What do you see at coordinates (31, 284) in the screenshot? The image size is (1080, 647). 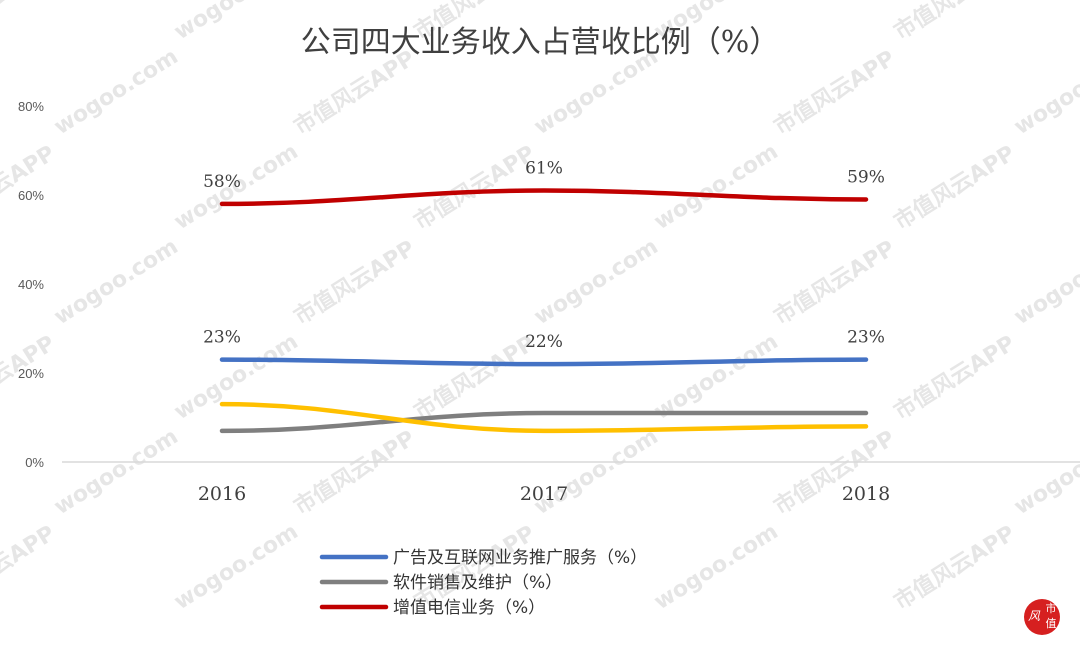 I see `y-tick-label: 40%` at bounding box center [31, 284].